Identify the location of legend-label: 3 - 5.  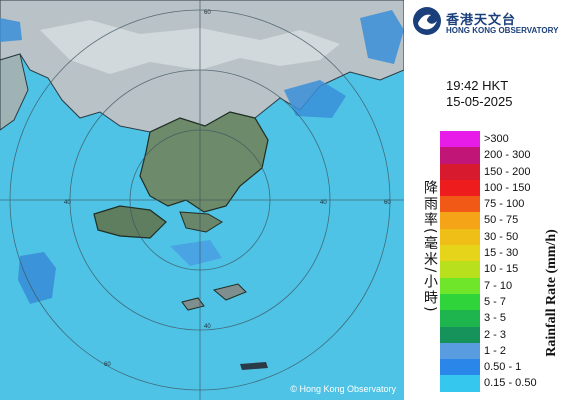
(495, 318).